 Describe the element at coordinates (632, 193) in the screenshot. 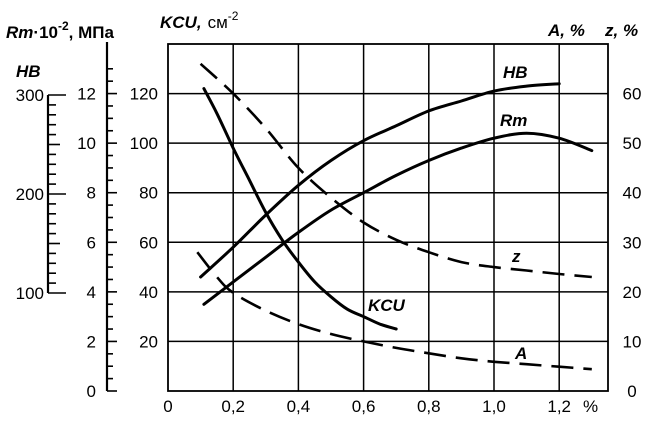

I see `az-tick-label: 40` at that location.